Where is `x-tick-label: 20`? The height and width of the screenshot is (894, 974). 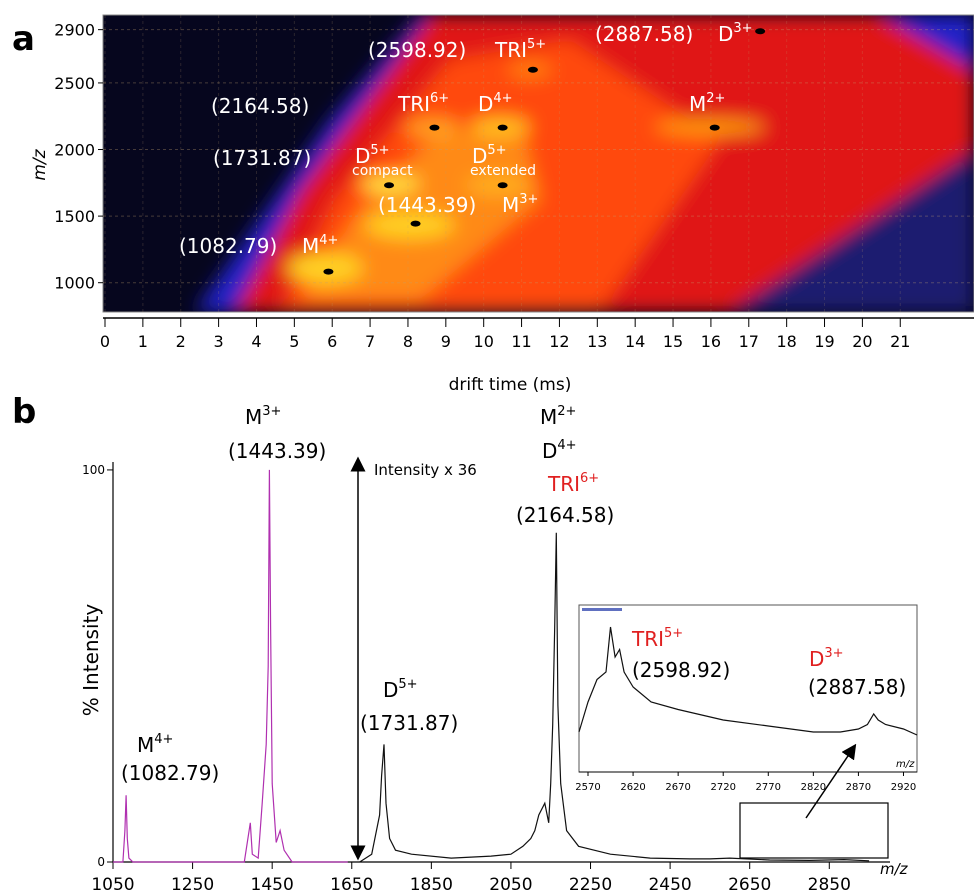
x-tick-label: 20 is located at coordinates (862, 341).